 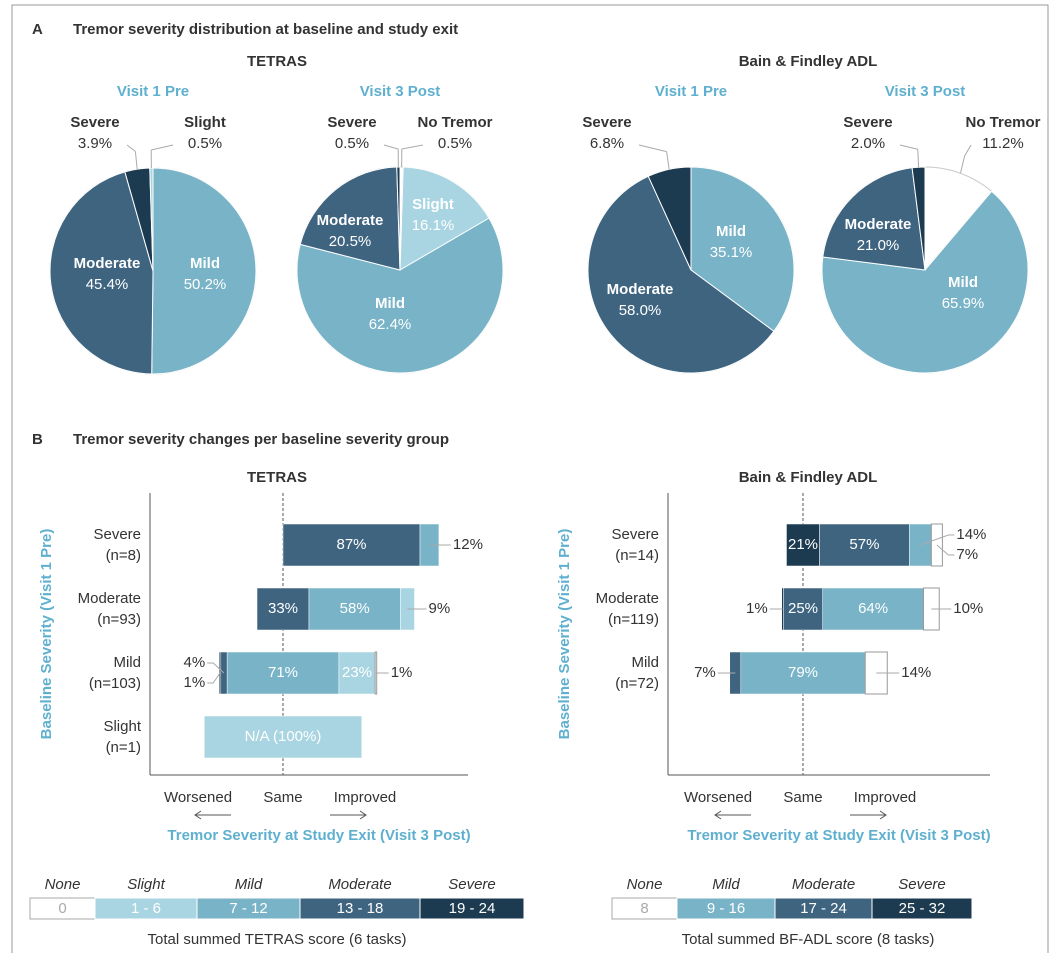 I want to click on segment-label: 71%, so click(x=283, y=672).